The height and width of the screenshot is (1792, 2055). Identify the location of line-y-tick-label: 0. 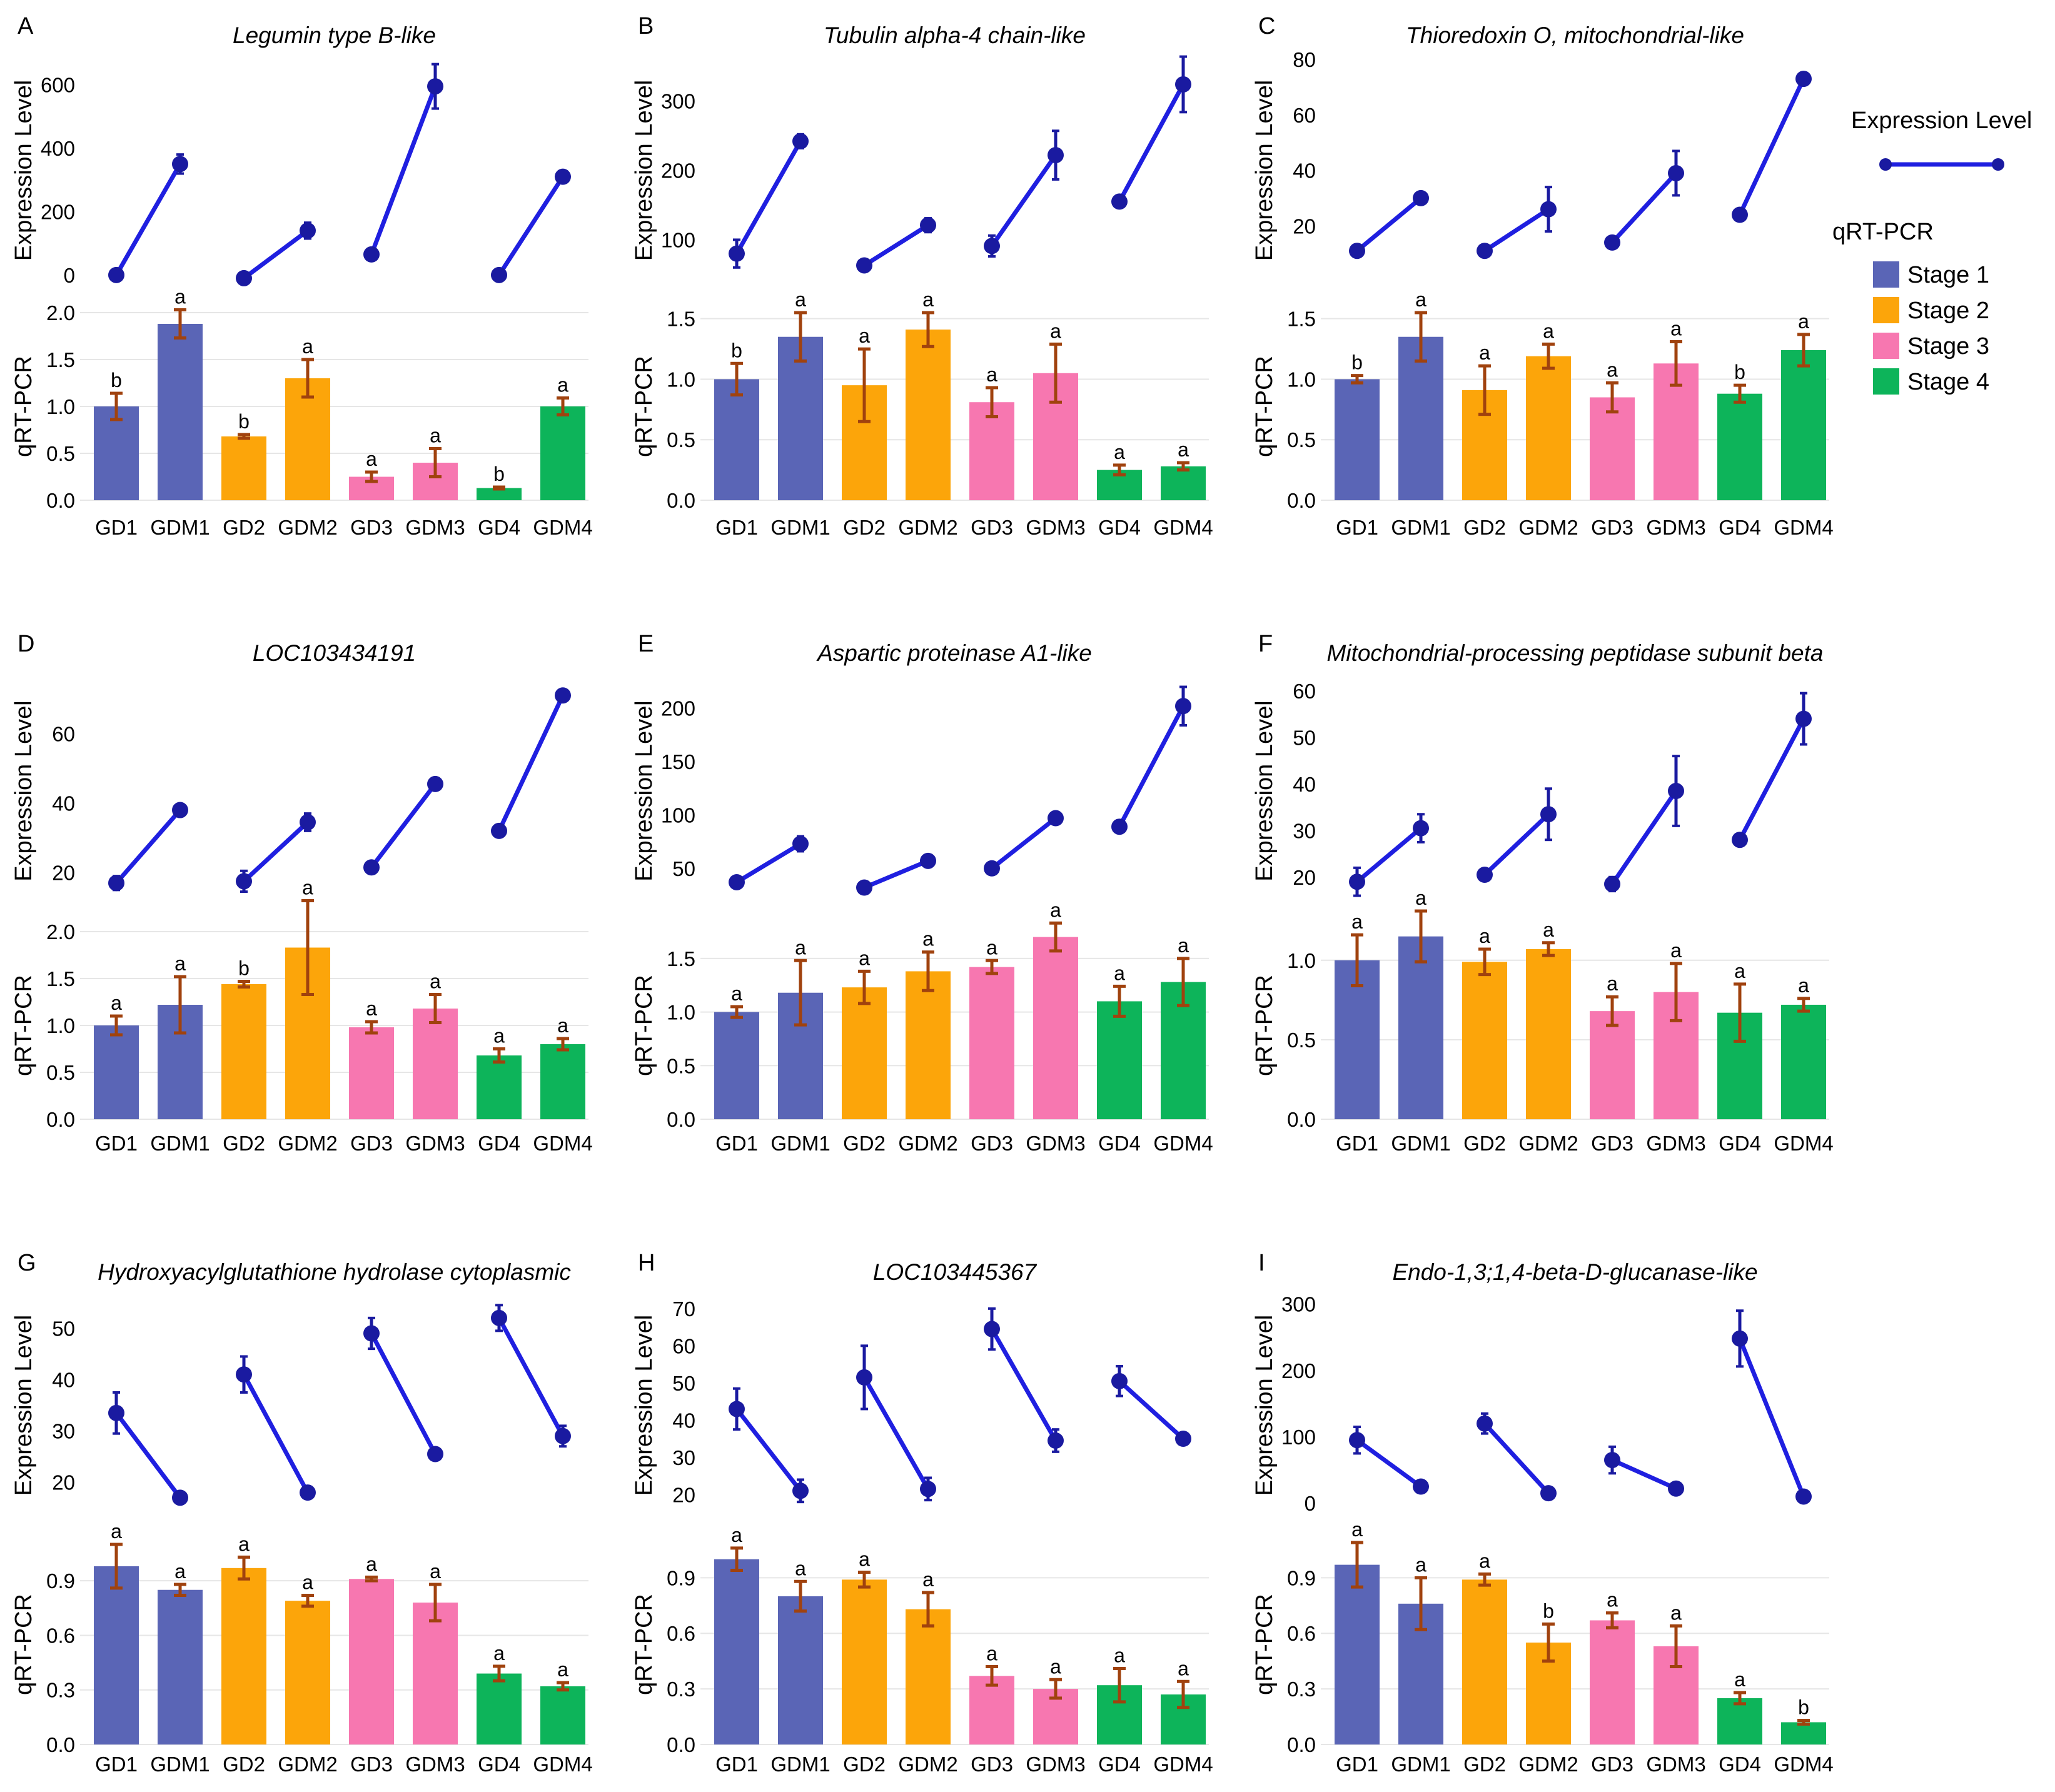
(1310, 1503).